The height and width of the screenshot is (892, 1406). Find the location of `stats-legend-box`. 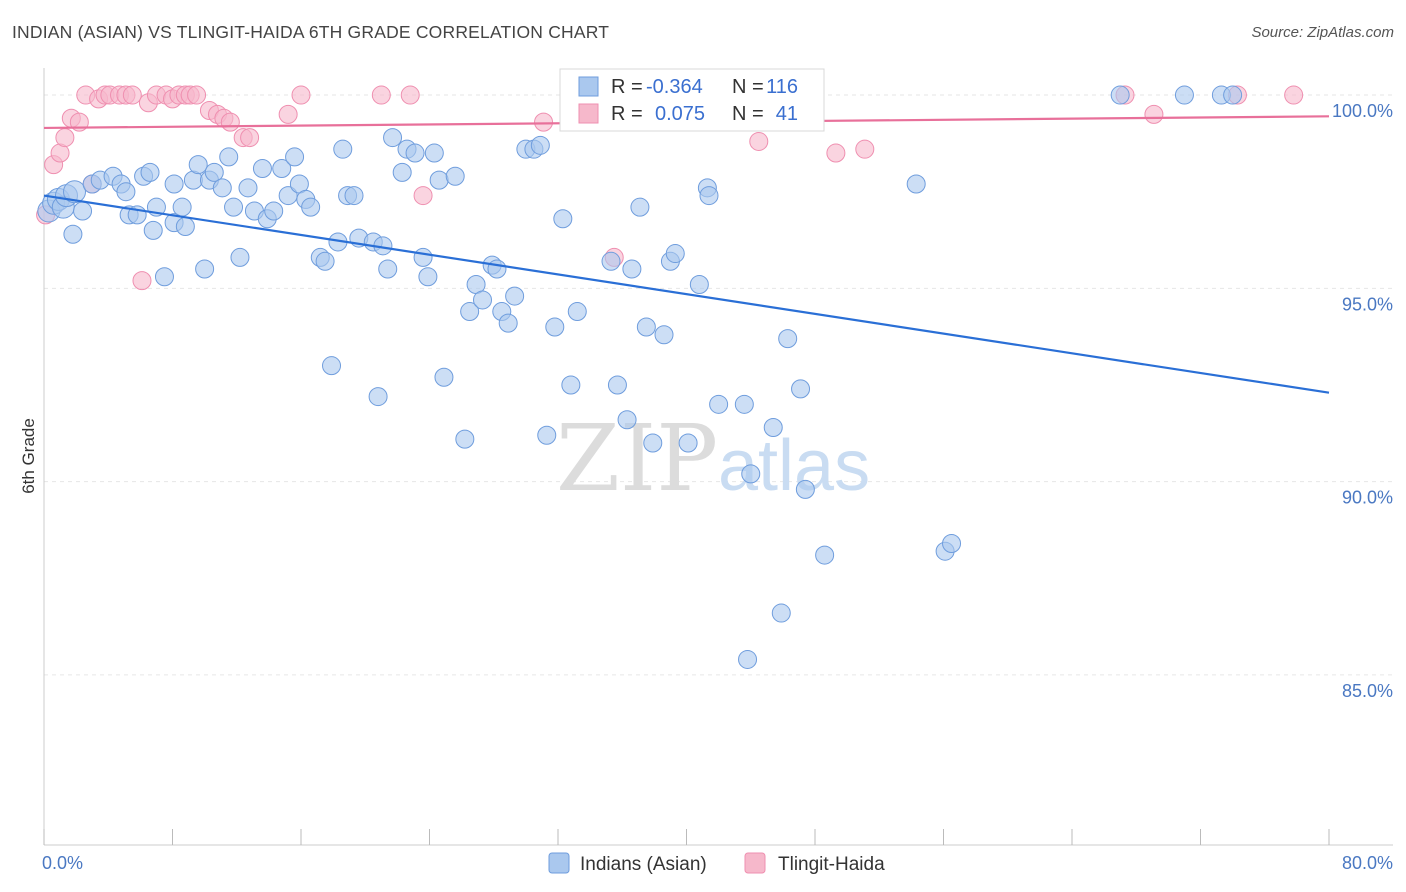

stats-legend-box is located at coordinates (692, 100).